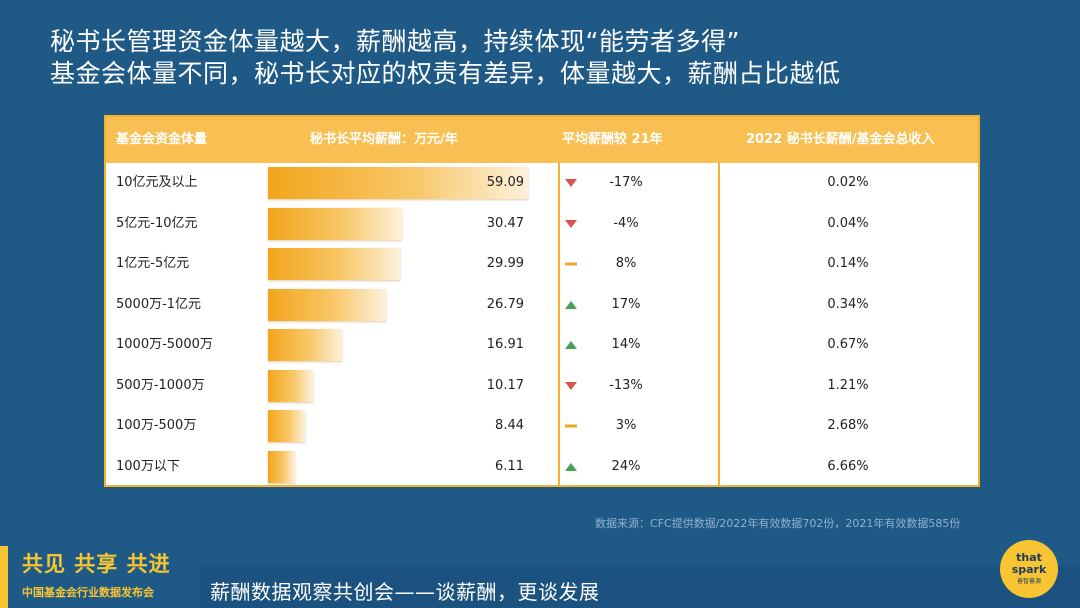 This screenshot has width=1080, height=608. Describe the element at coordinates (157, 182) in the screenshot. I see `size-cell: 10亿元及以上` at that location.